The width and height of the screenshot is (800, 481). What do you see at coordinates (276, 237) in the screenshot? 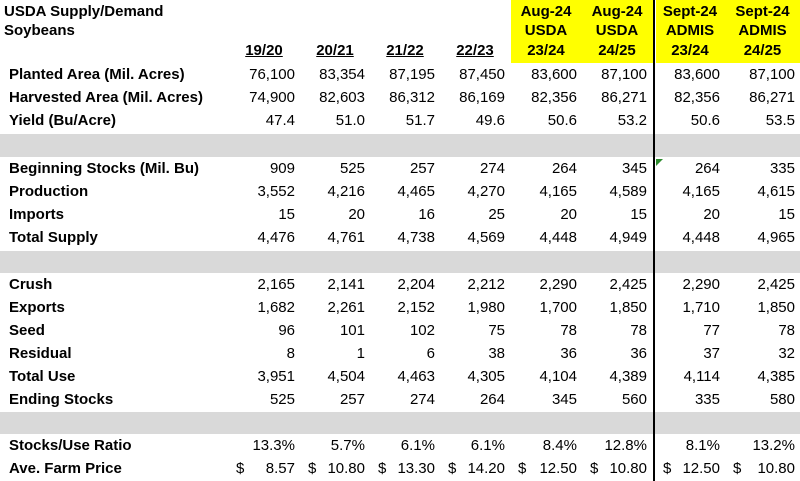
I see `cell: 4,476` at bounding box center [276, 237].